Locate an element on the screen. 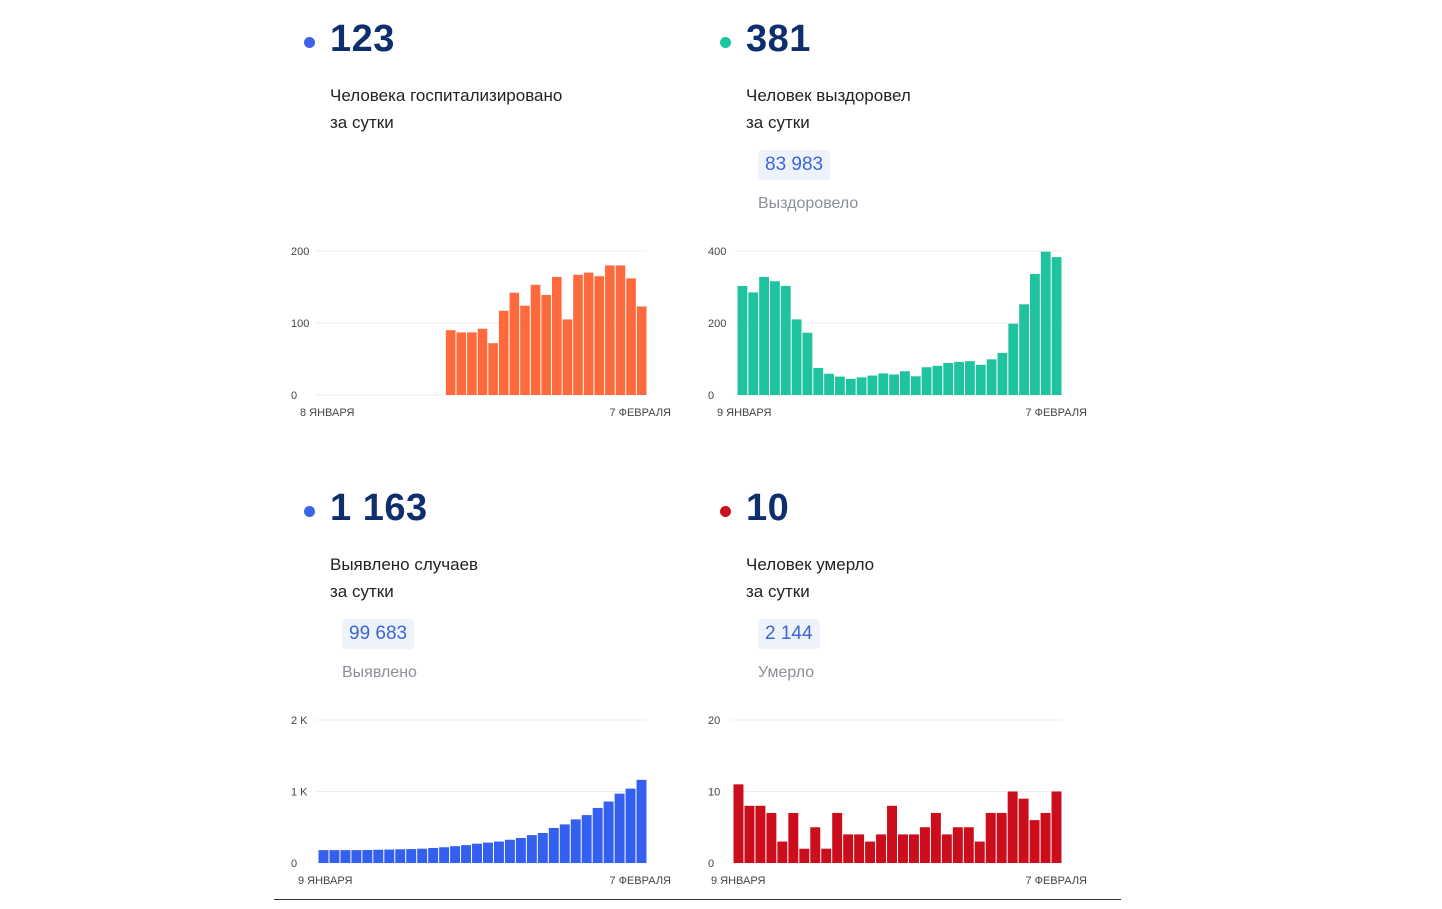  divider is located at coordinates (697, 899).